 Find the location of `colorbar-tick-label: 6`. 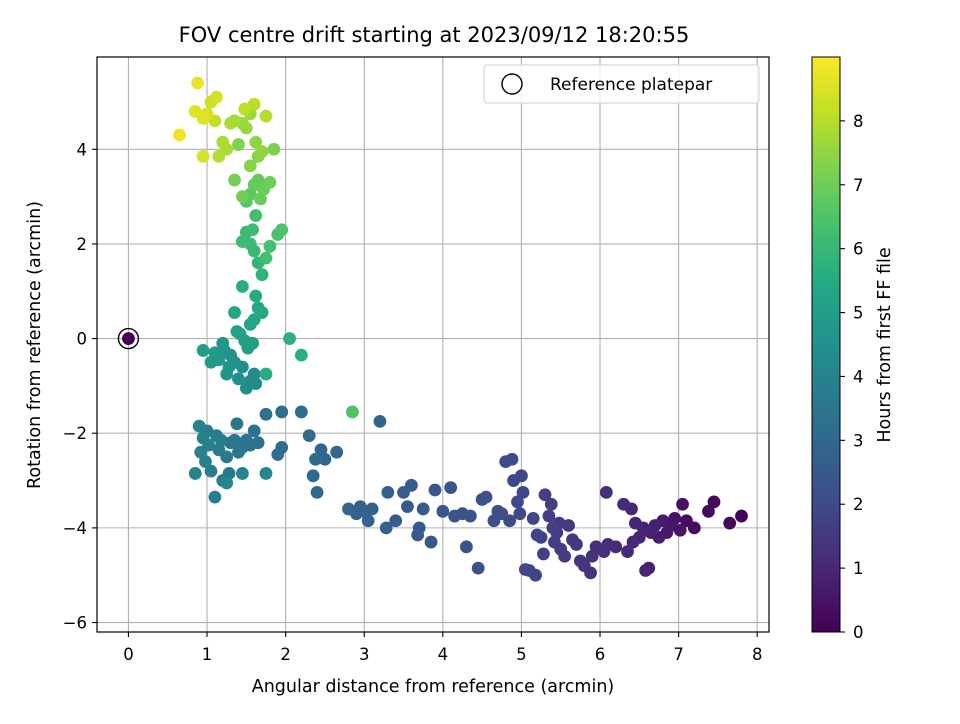

colorbar-tick-label: 6 is located at coordinates (858, 249).